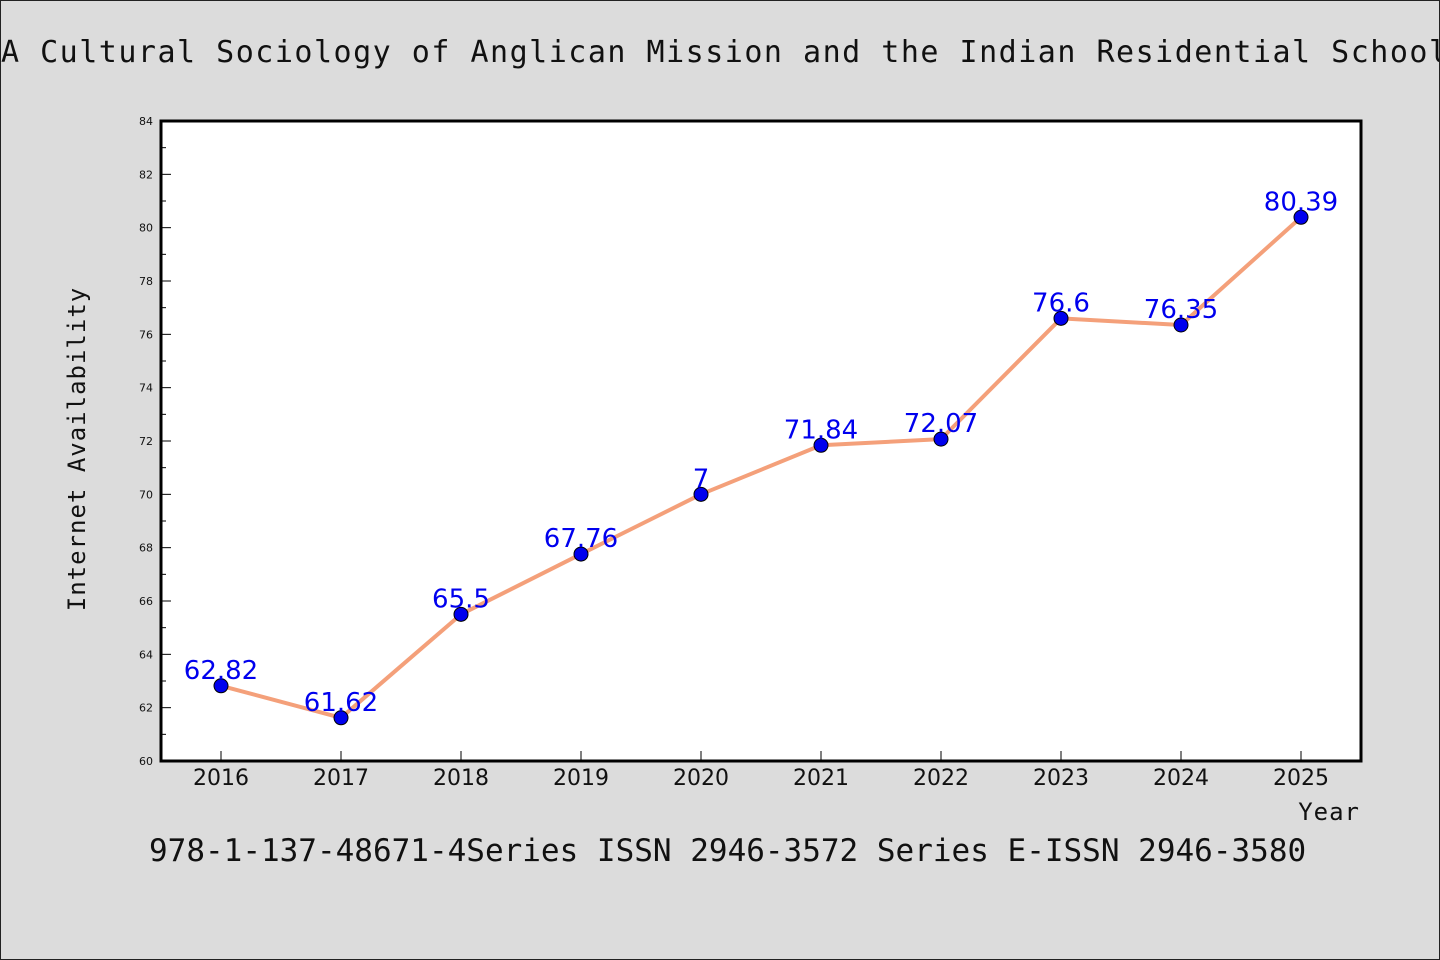  Describe the element at coordinates (221, 671) in the screenshot. I see `data-label: 62.82` at that location.